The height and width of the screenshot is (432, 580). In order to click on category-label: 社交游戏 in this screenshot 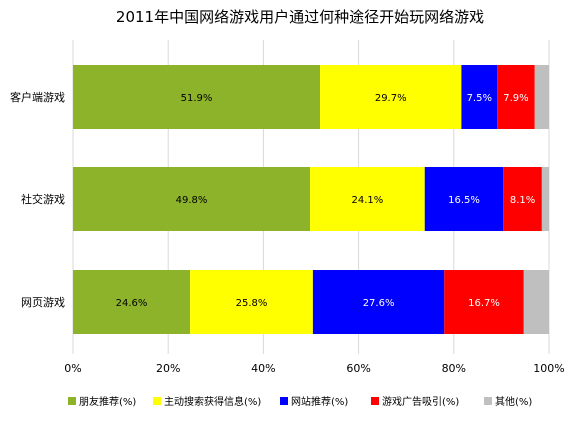, I will do `click(43, 199)`.